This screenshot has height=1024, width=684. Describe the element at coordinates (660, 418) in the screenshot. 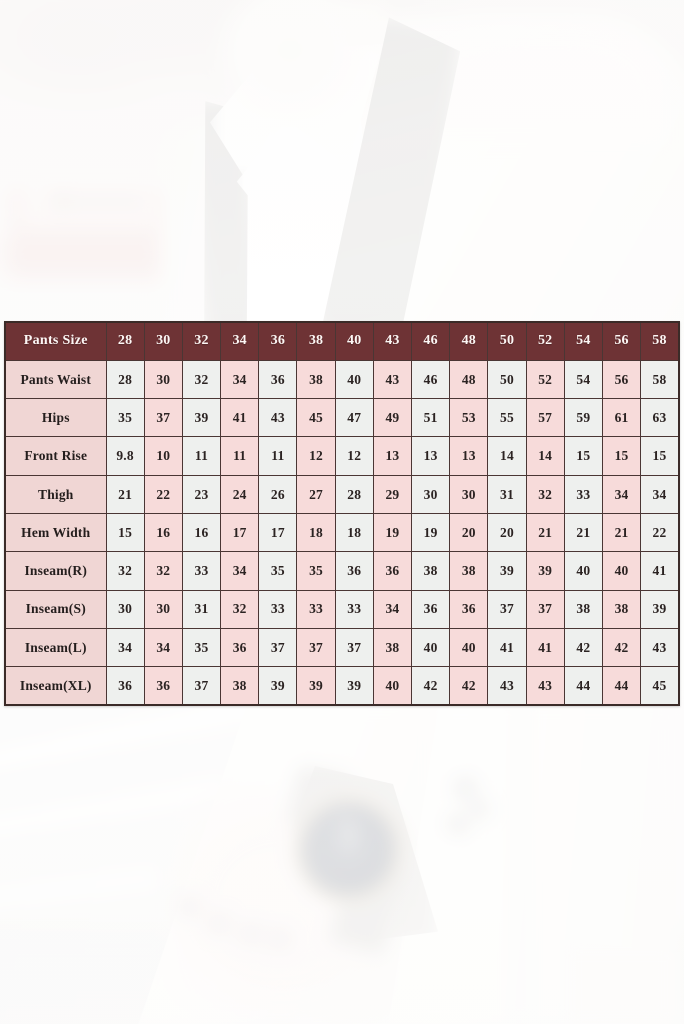

I see `table-cell: 63` at that location.